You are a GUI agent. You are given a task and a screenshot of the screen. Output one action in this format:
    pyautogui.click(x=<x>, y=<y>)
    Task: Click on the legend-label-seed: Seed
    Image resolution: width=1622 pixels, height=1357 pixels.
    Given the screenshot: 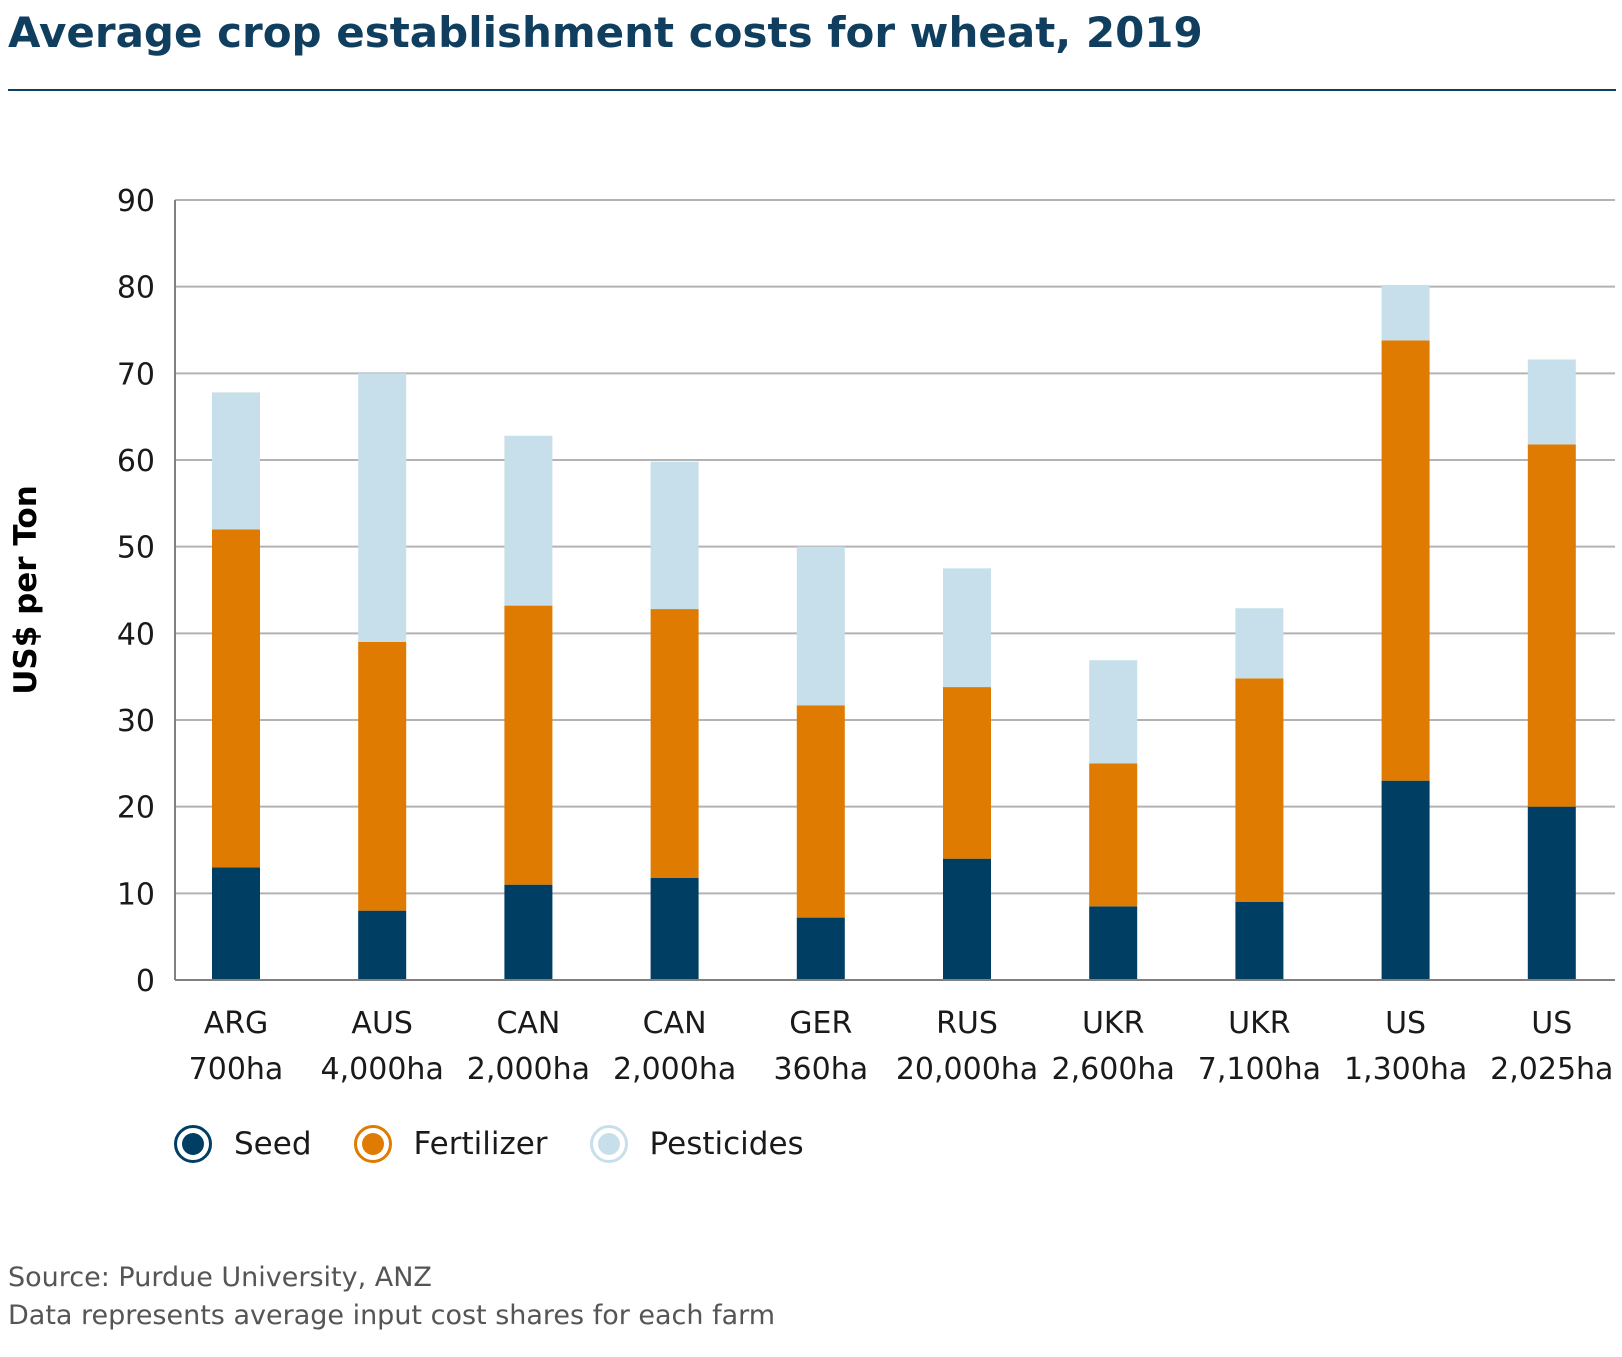 What is the action you would take?
    pyautogui.click(x=273, y=1144)
    